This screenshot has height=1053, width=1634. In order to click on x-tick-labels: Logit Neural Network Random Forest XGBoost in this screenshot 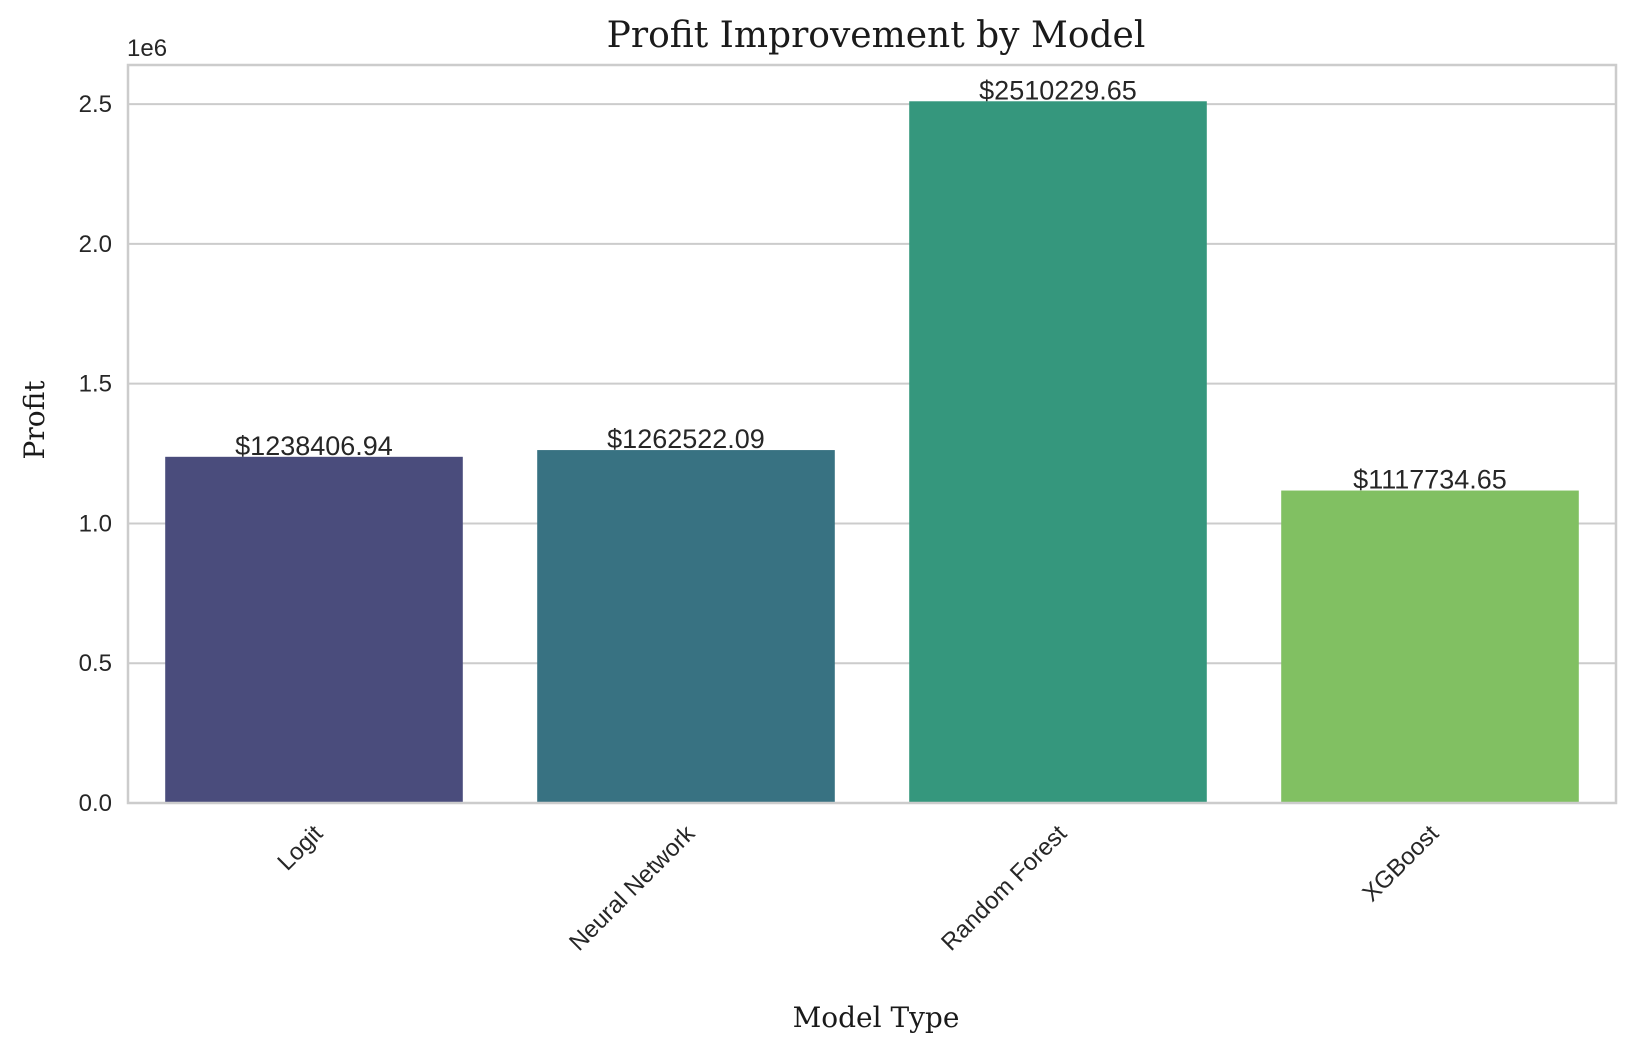, I will do `click(858, 887)`.